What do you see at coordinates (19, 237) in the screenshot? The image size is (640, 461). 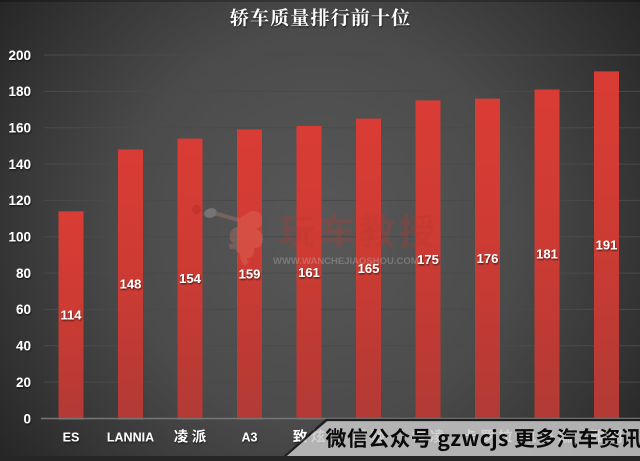 I see `svg-text: 100` at bounding box center [19, 237].